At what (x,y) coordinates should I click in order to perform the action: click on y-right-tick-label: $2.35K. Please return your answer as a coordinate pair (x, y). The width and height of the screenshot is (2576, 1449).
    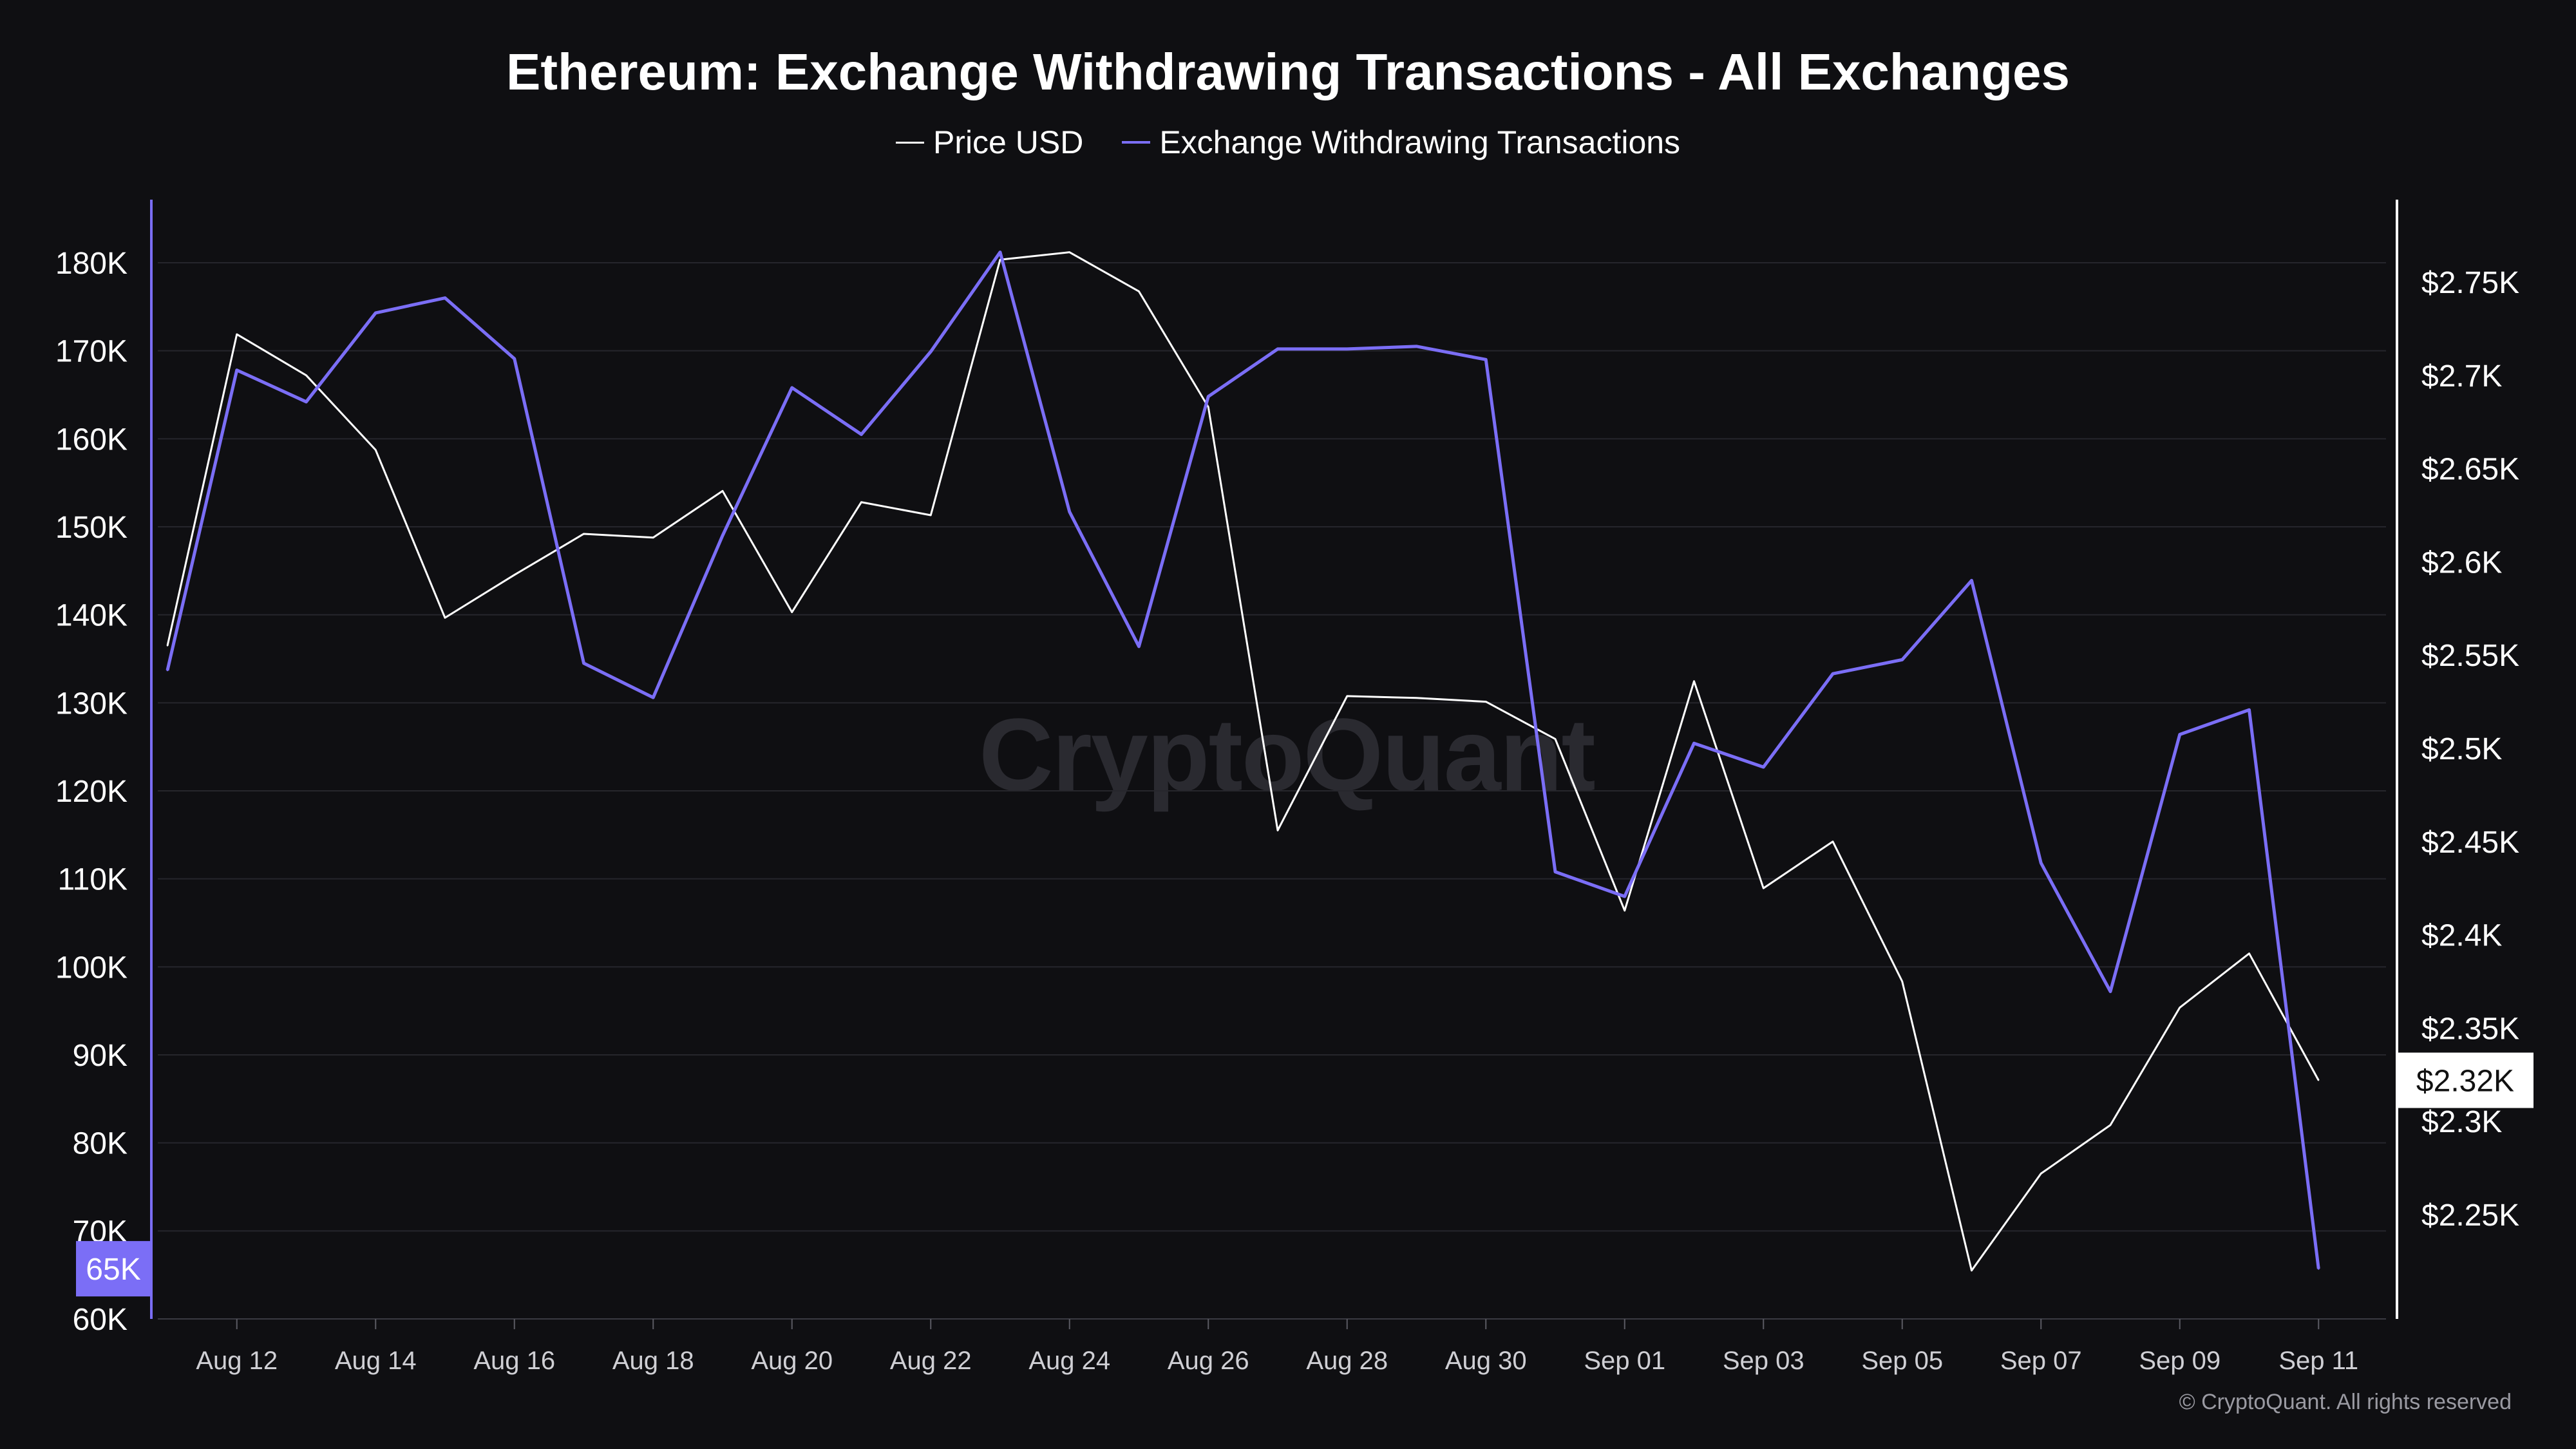
    Looking at the image, I should click on (2470, 1029).